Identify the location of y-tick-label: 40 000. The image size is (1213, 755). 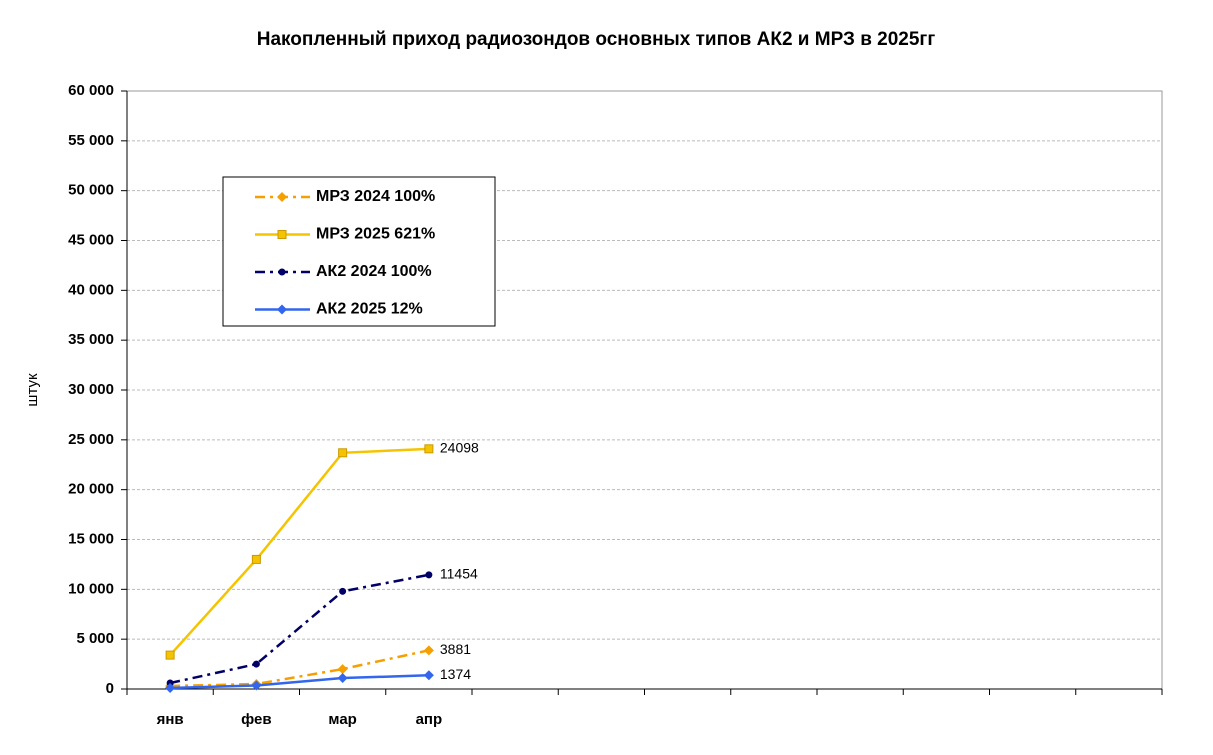
(91, 289).